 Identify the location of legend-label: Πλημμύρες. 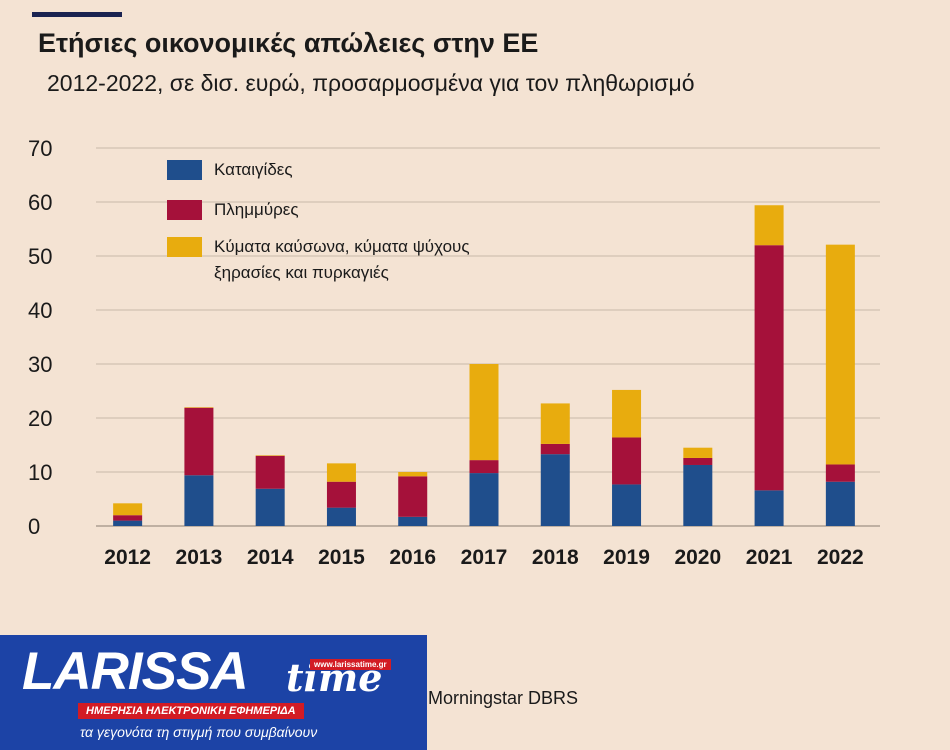
(256, 209).